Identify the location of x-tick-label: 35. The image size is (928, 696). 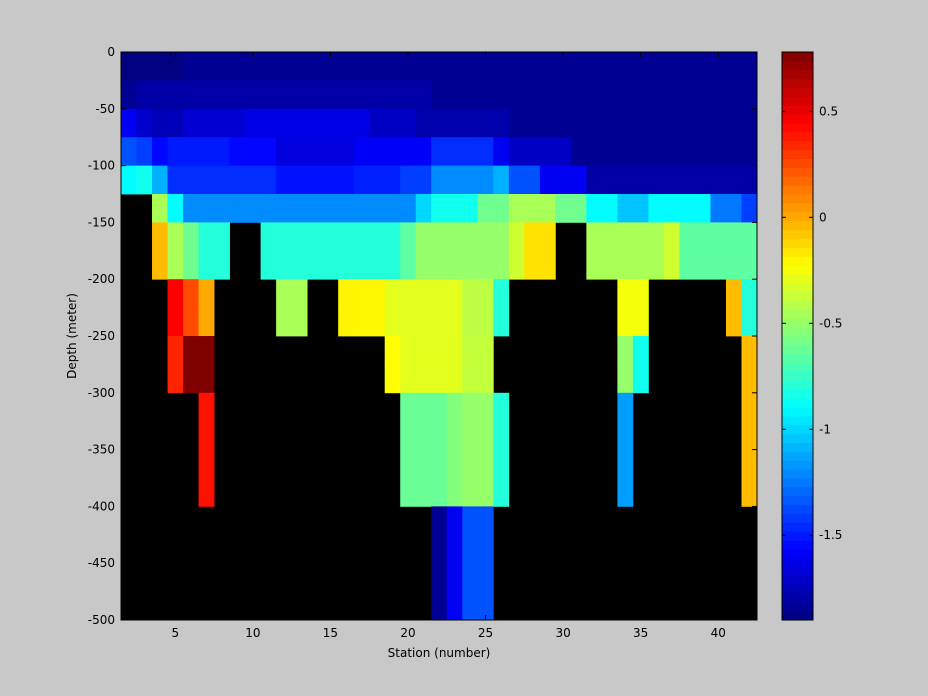
(640, 633).